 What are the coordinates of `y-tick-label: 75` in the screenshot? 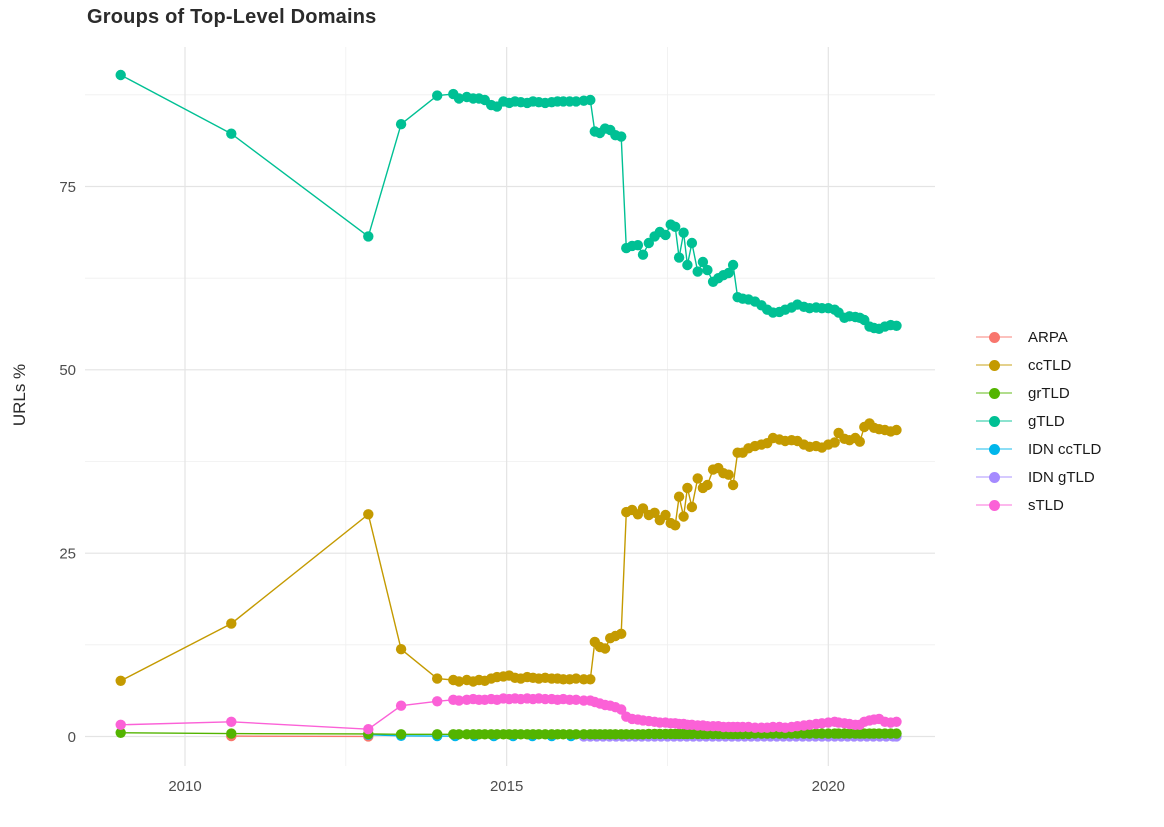 It's located at (67, 187).